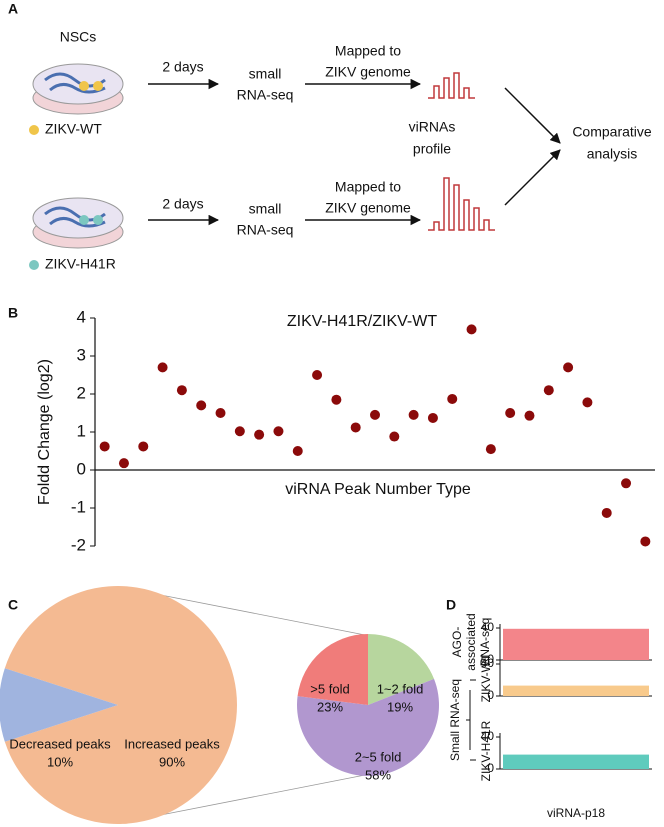  I want to click on y-axis-label: AGO-, so click(457, 642).